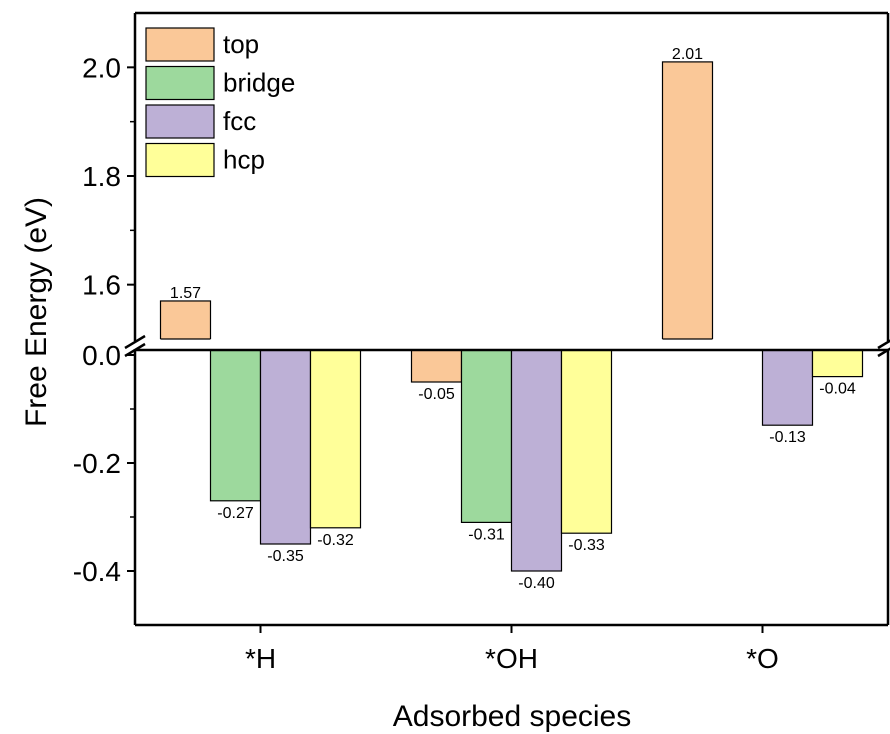 The width and height of the screenshot is (890, 734). Describe the element at coordinates (762, 658) in the screenshot. I see `x-tick-label: *O` at that location.